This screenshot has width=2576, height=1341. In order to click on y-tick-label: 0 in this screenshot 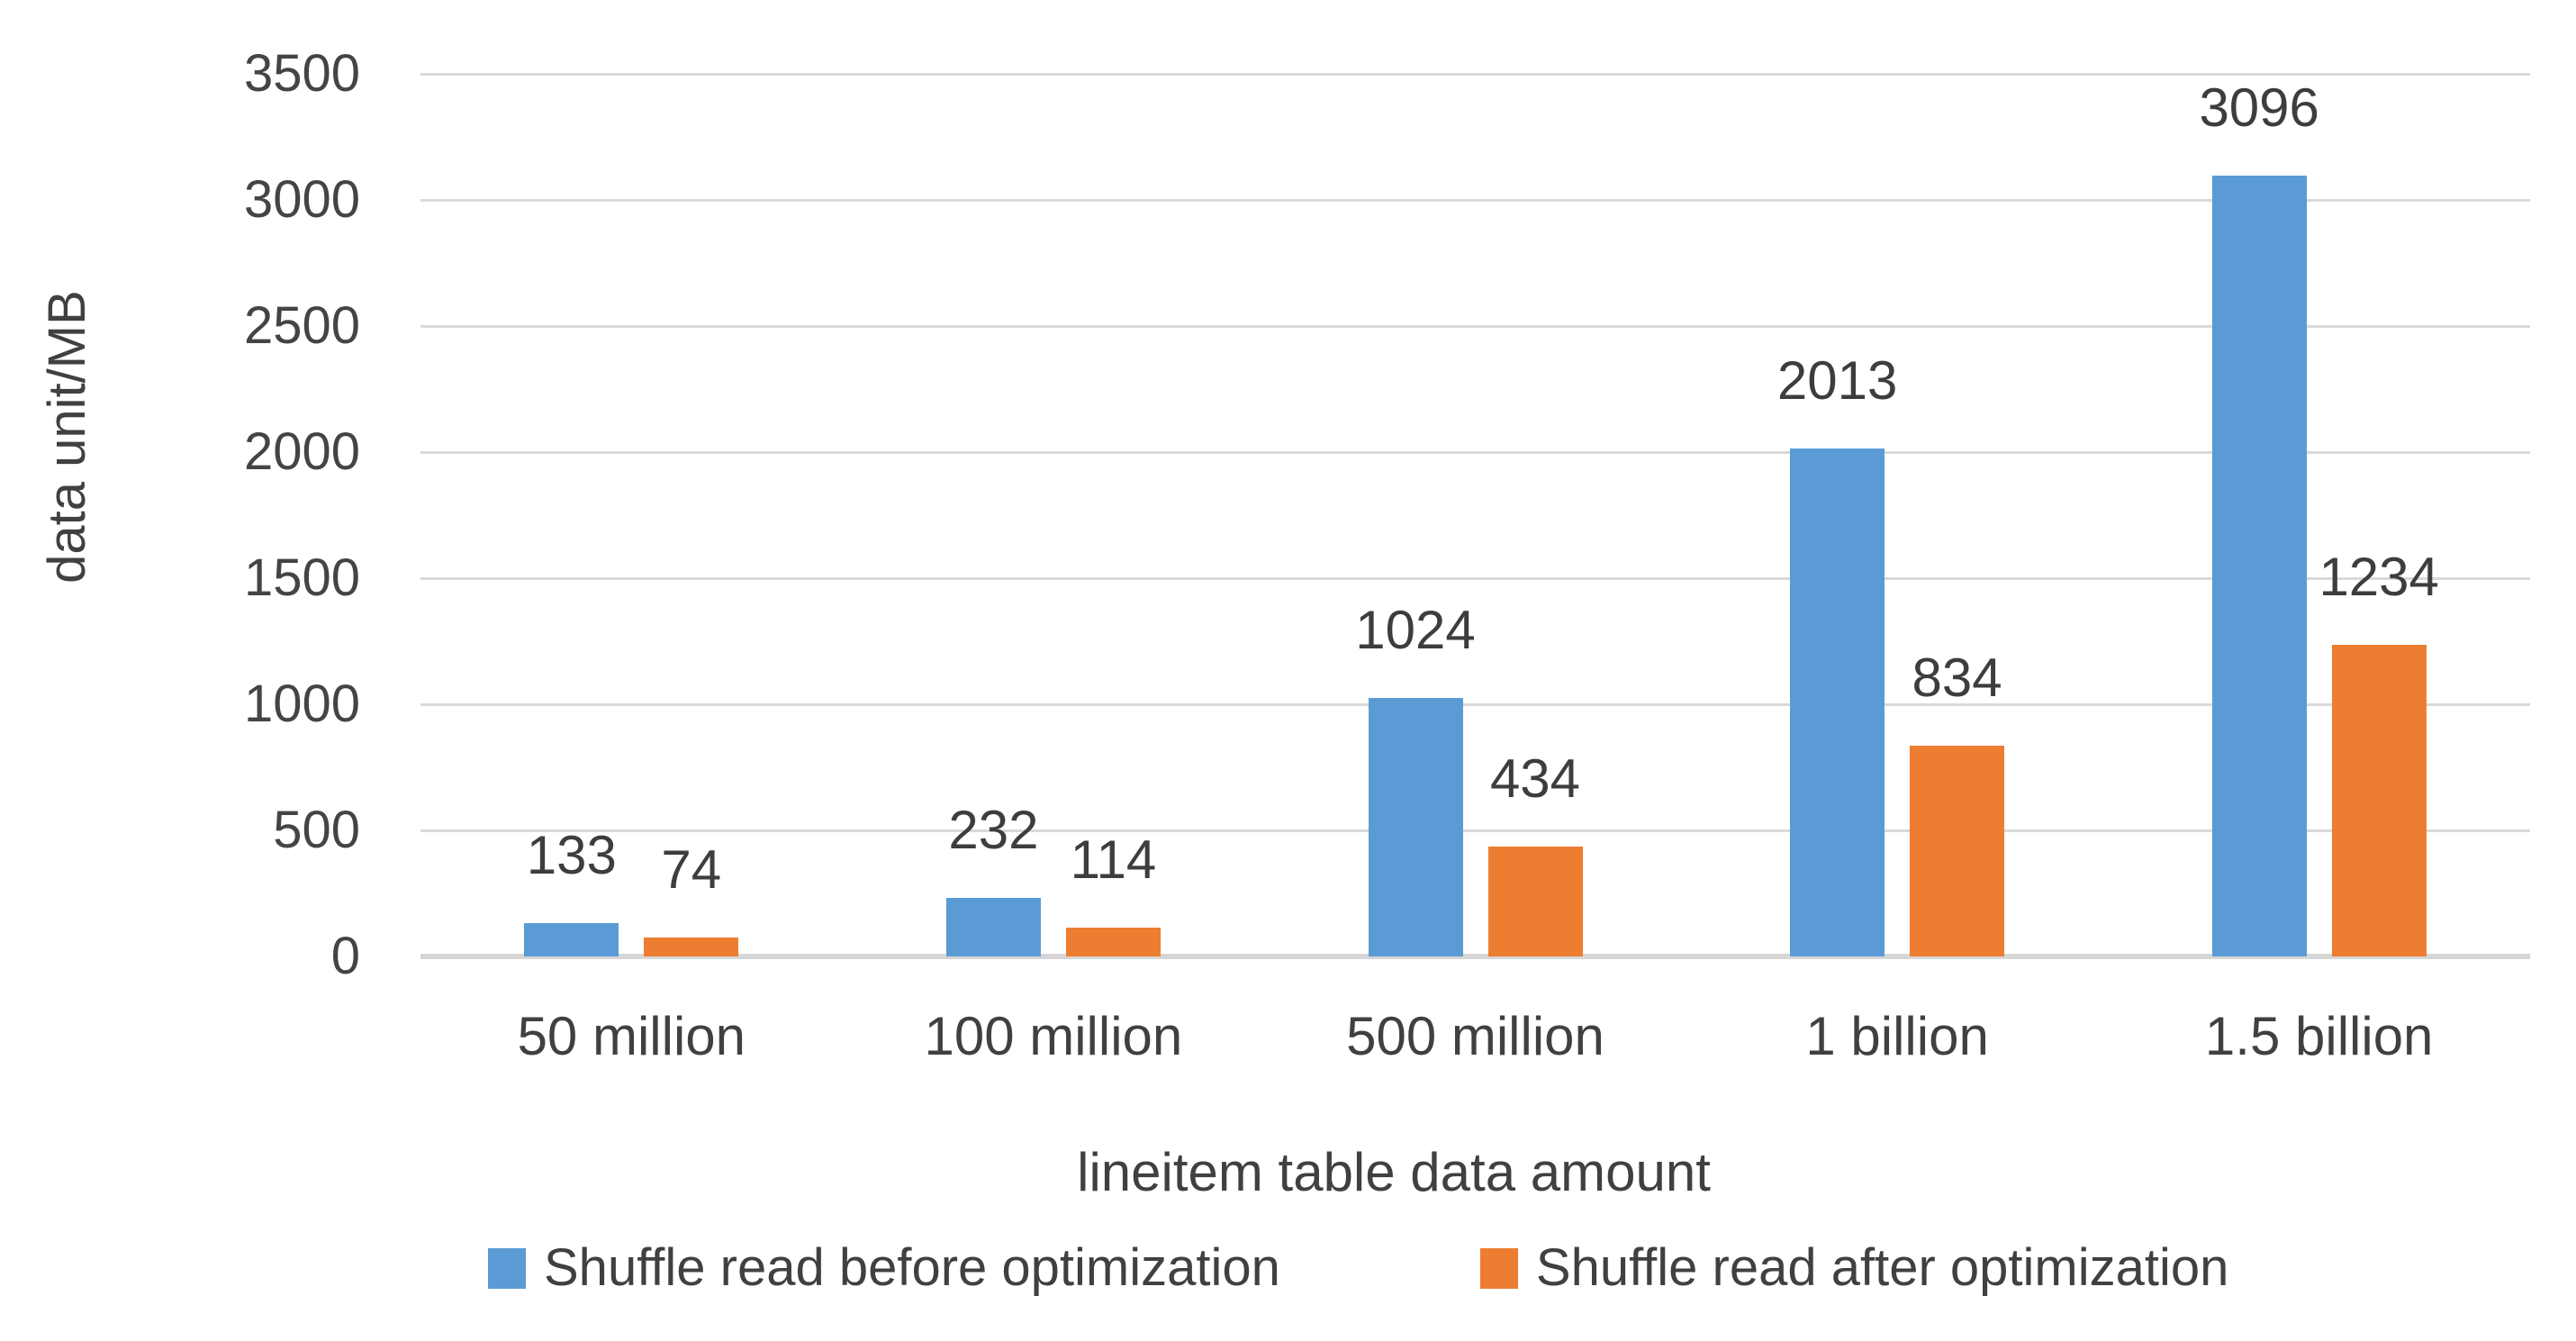, I will do `click(345, 956)`.